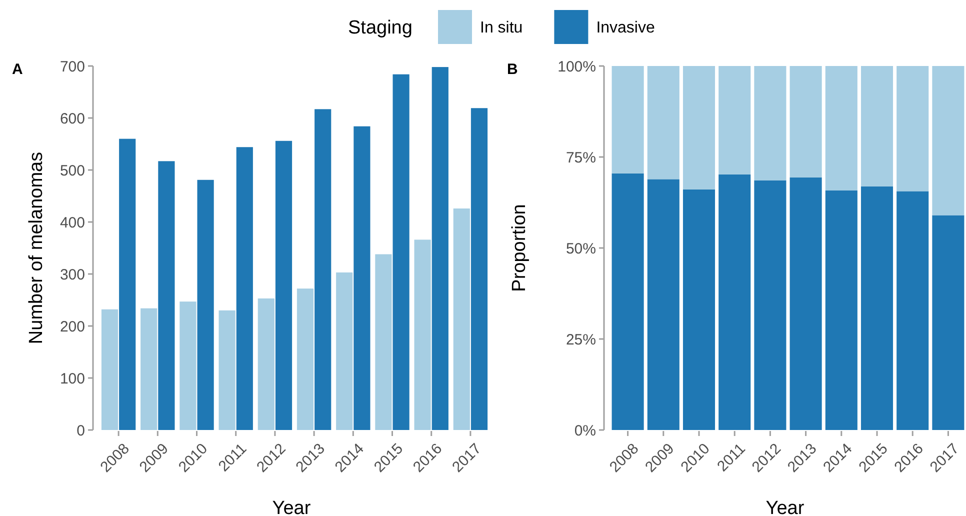 Image resolution: width=966 pixels, height=516 pixels. Describe the element at coordinates (501, 28) in the screenshot. I see `legend-label: In situ` at that location.